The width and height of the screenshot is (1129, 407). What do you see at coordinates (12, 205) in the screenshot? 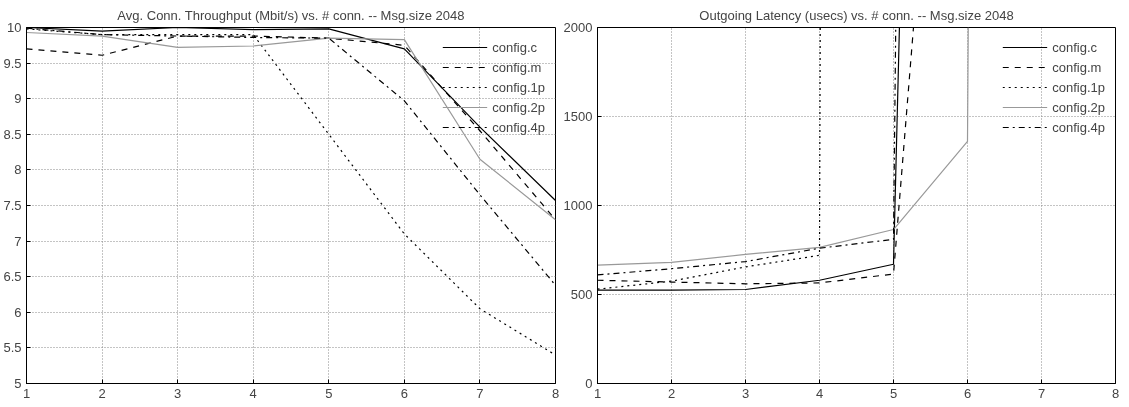
I see `y-tick-label: 7.5` at bounding box center [12, 205].